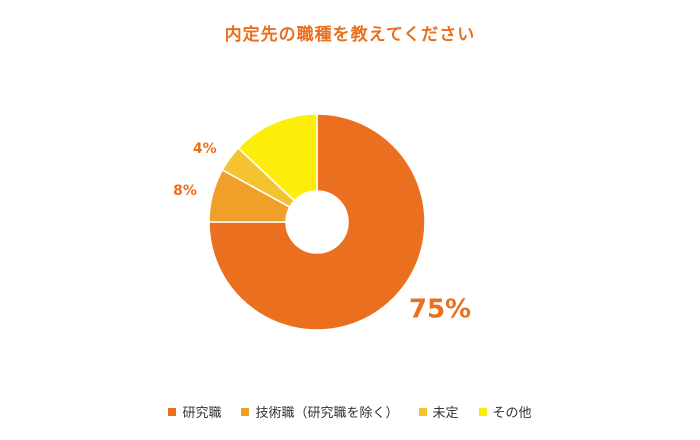 This screenshot has width=700, height=440. I want to click on chart-legend: 研究職 技術職（研究職を除く） 未定 その他, so click(350, 411).